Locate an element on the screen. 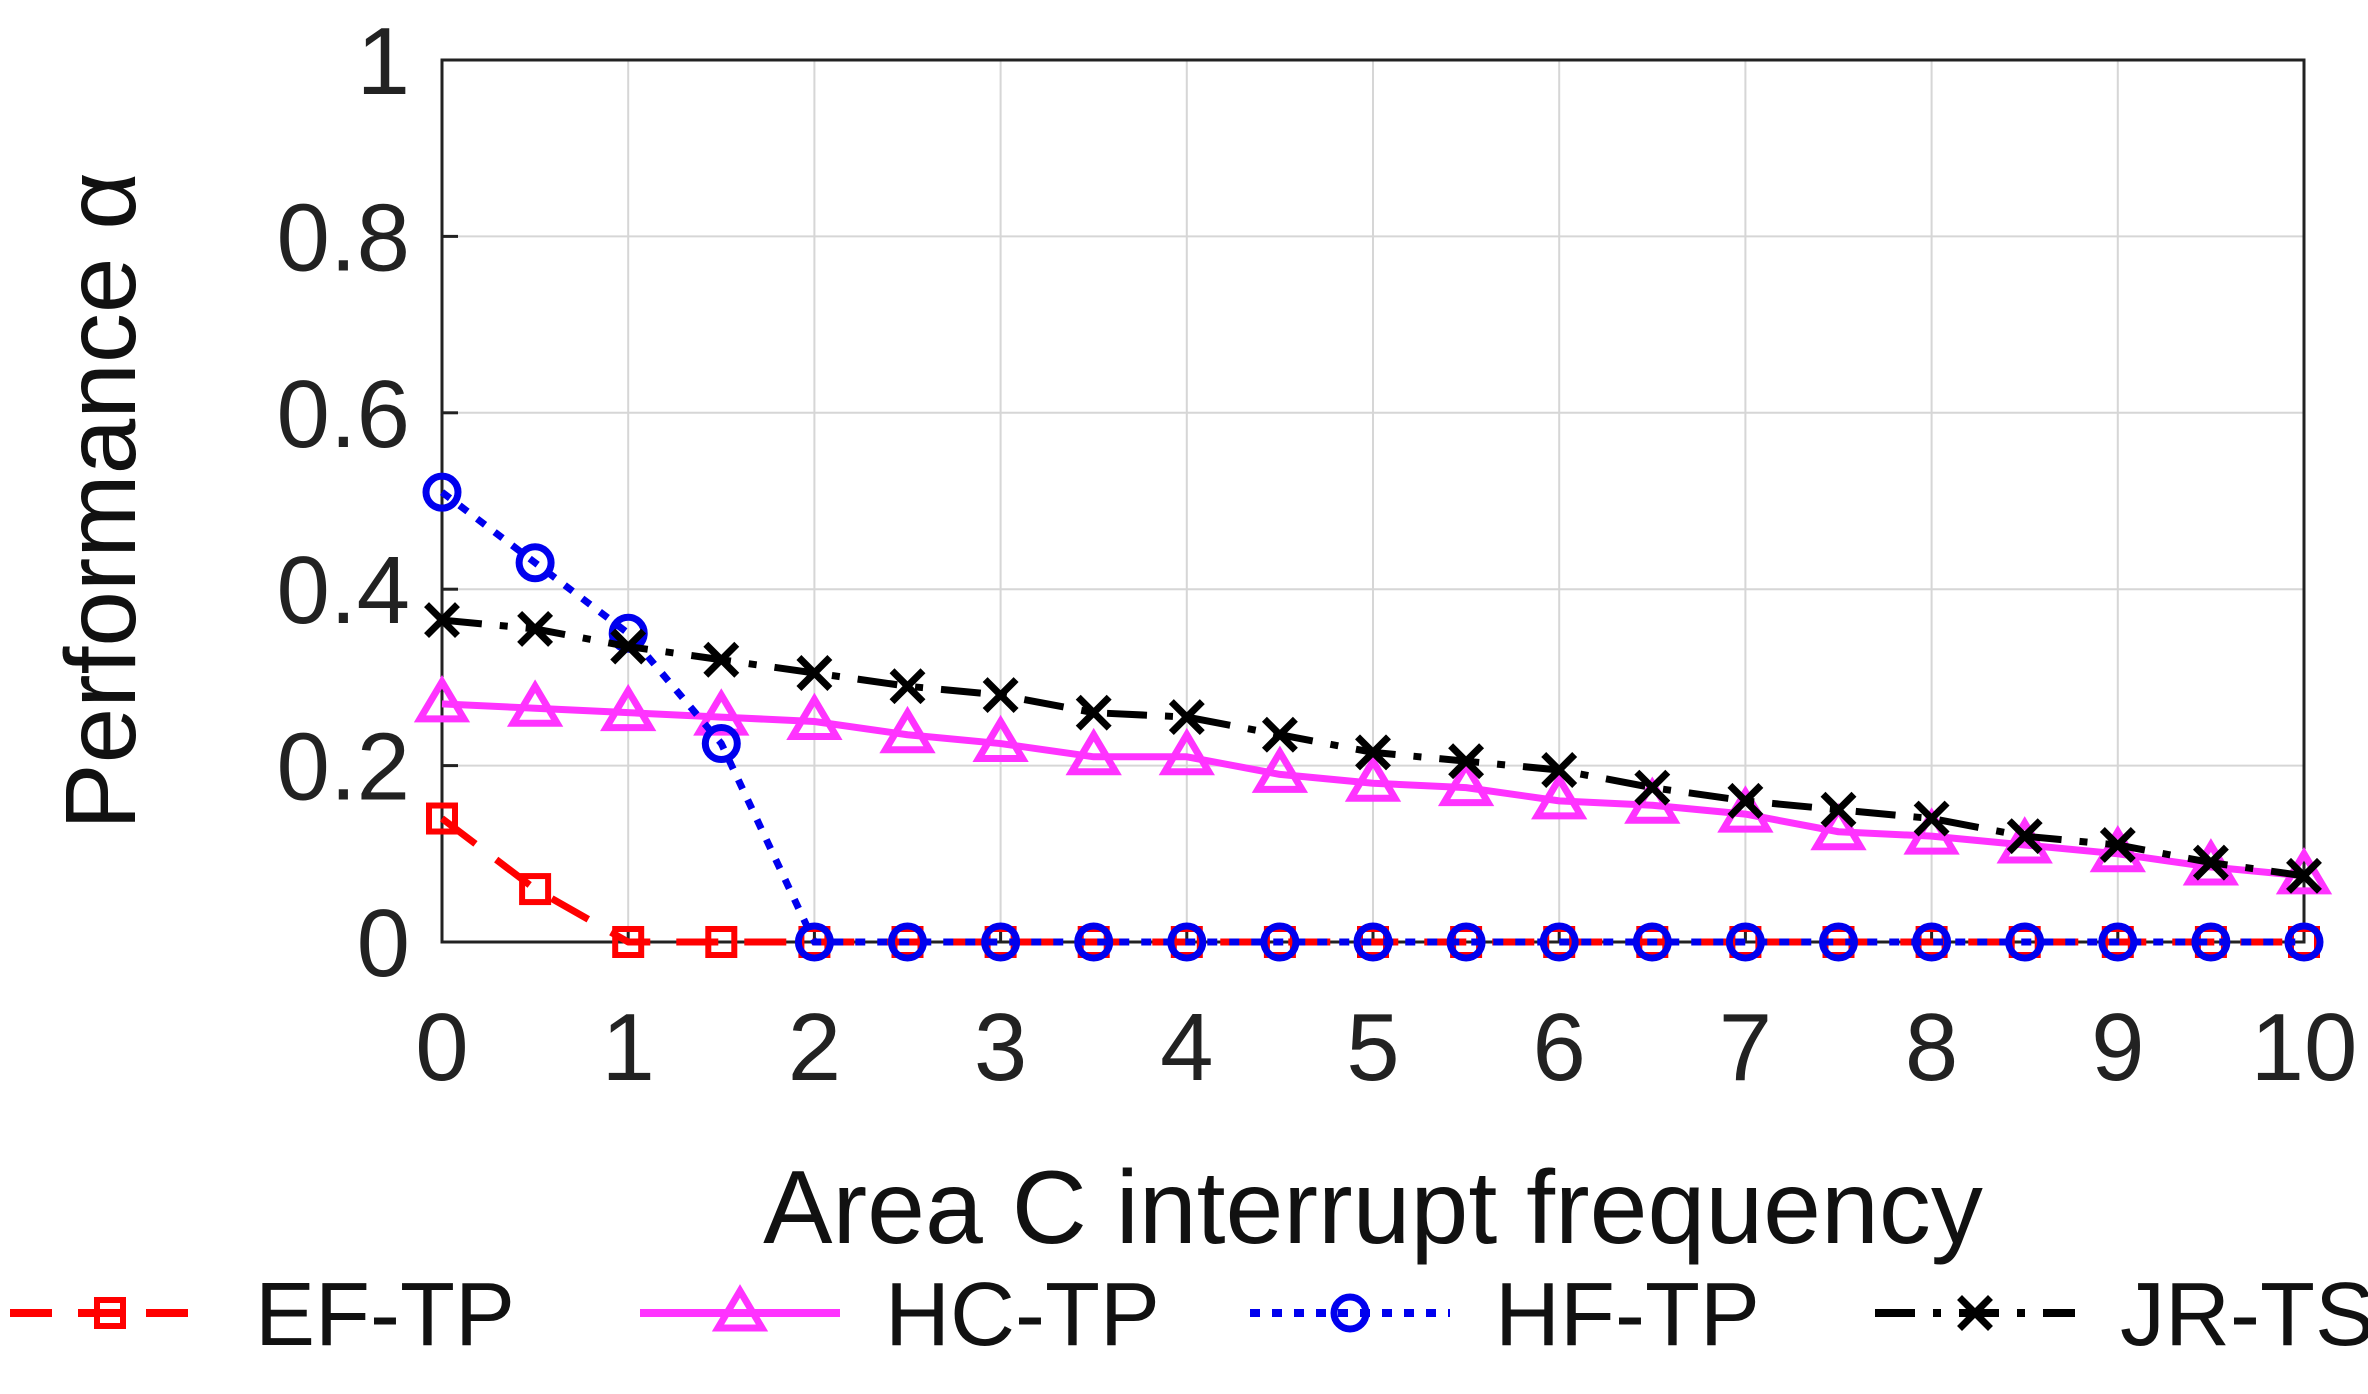 The height and width of the screenshot is (1394, 2368). legend-item-hf-tp: HF-TP is located at coordinates (1505, 1315).